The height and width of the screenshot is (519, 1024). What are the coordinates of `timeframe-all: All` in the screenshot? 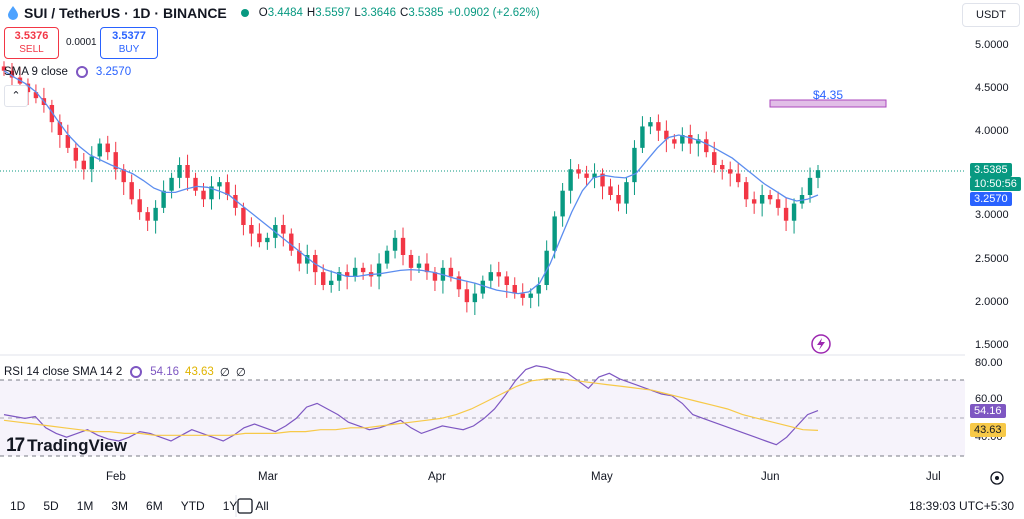 It's located at (262, 506).